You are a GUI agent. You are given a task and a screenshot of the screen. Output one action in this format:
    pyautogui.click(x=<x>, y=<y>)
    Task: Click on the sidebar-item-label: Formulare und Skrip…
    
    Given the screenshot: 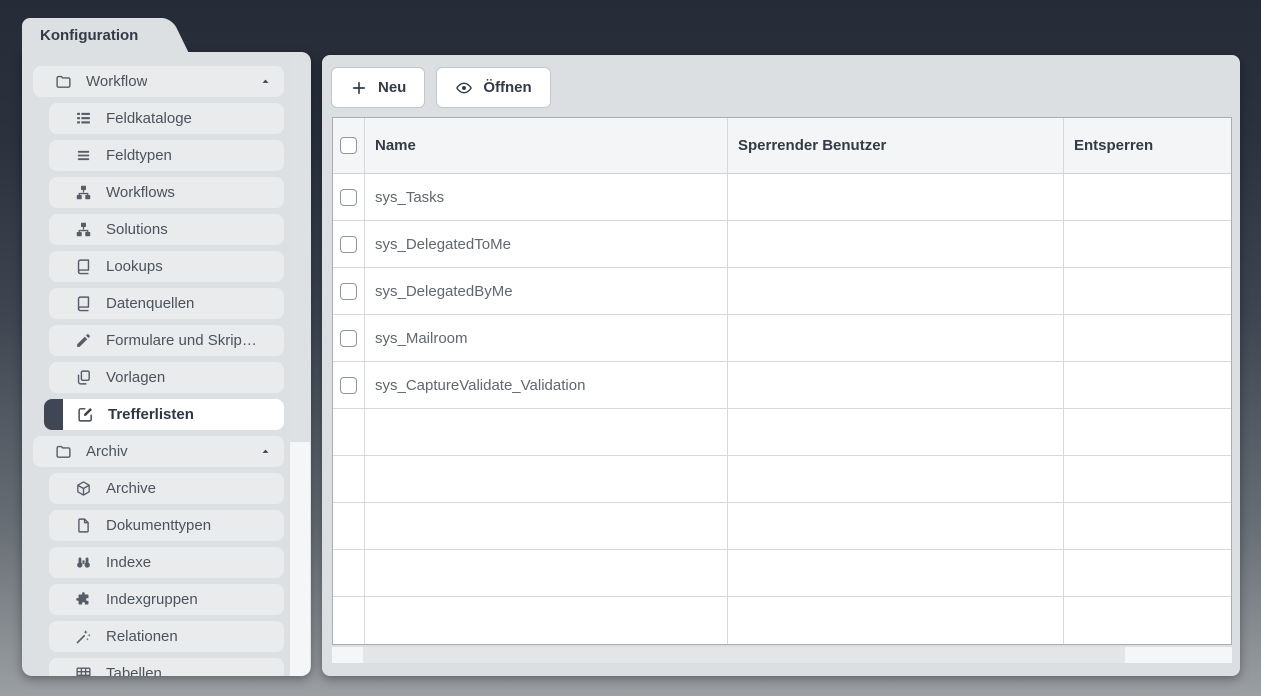 What is the action you would take?
    pyautogui.click(x=181, y=340)
    